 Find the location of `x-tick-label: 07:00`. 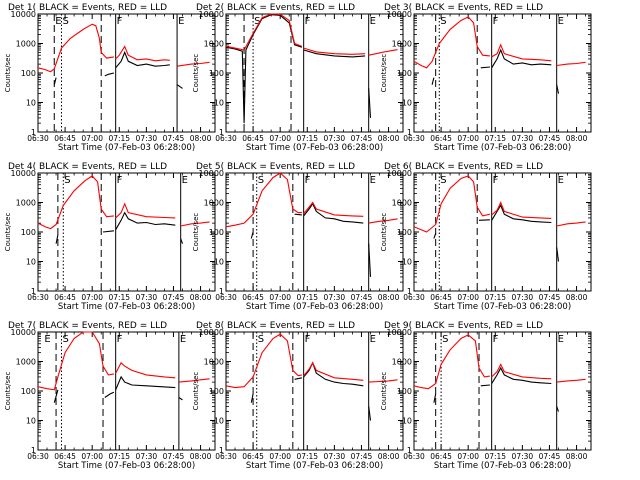

x-tick-label: 07:00 is located at coordinates (468, 297).